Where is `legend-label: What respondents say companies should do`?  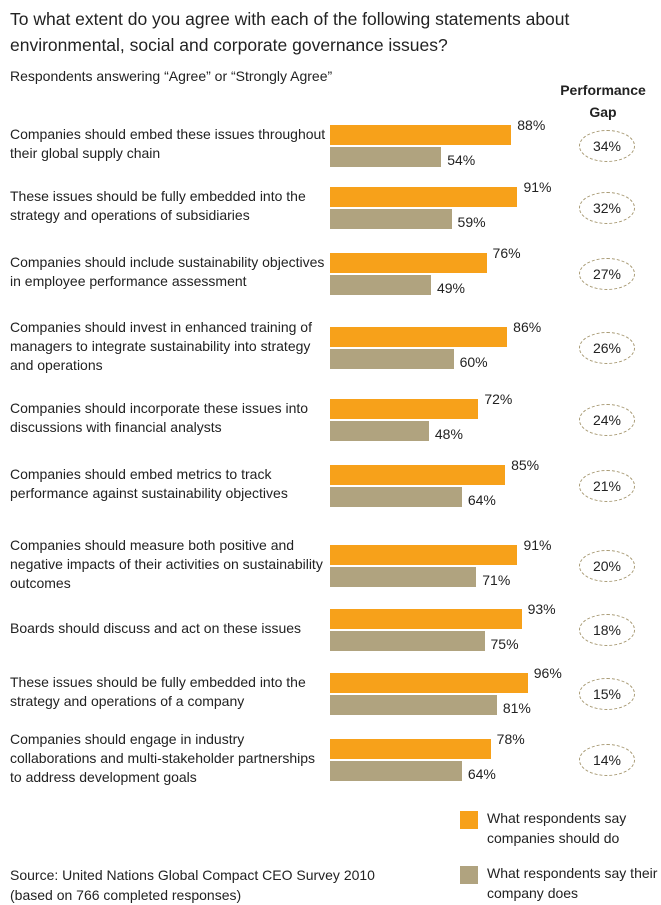 legend-label: What respondents say companies should do is located at coordinates (557, 828).